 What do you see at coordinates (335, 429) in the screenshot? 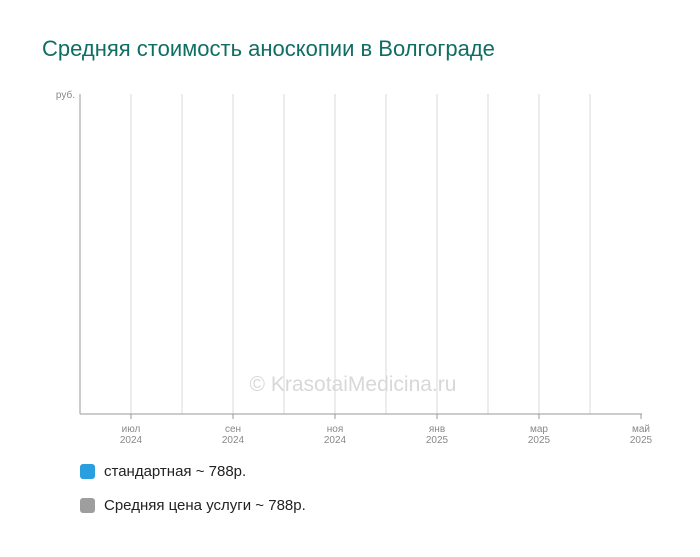
I see `x-tick-month: ноя` at bounding box center [335, 429].